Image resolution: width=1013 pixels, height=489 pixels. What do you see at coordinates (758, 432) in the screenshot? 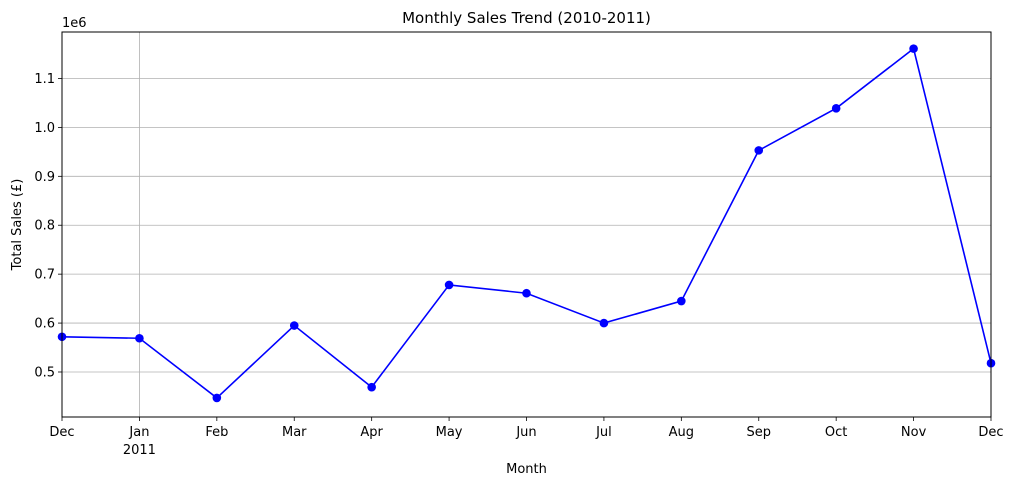
I see `x-tick-label: Sep` at bounding box center [758, 432].